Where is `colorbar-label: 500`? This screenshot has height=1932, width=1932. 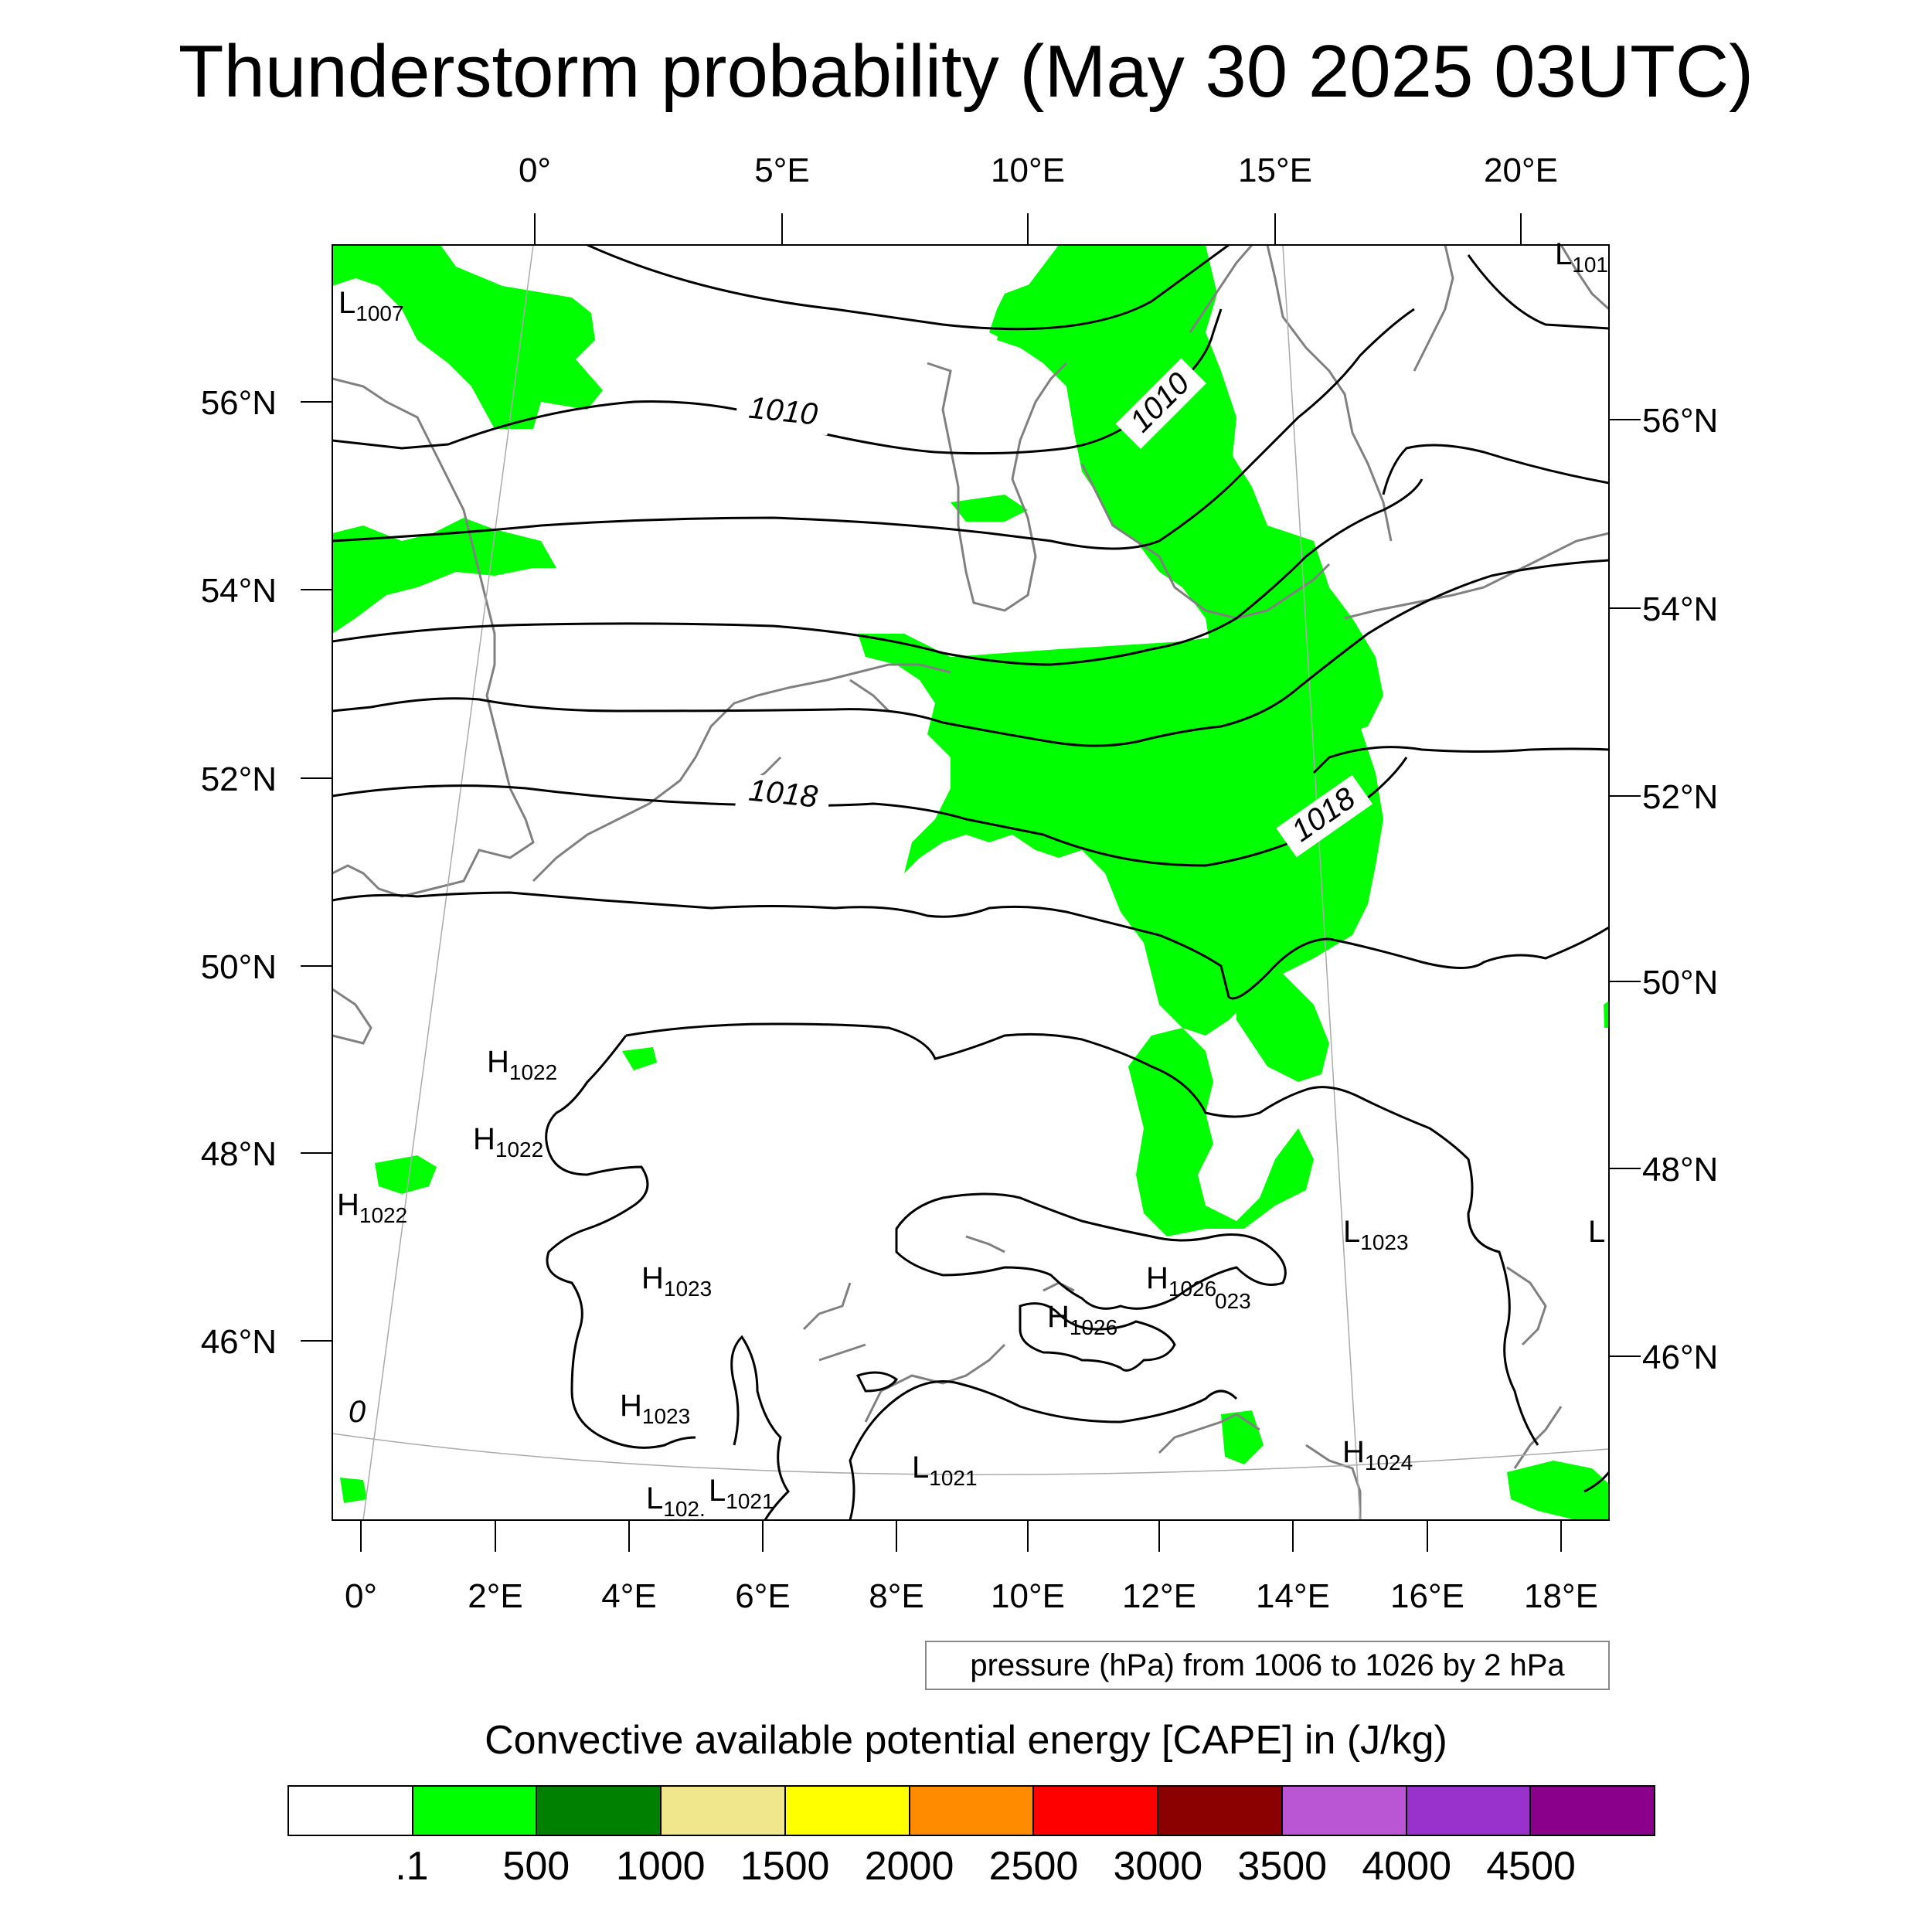 colorbar-label: 500 is located at coordinates (536, 1867).